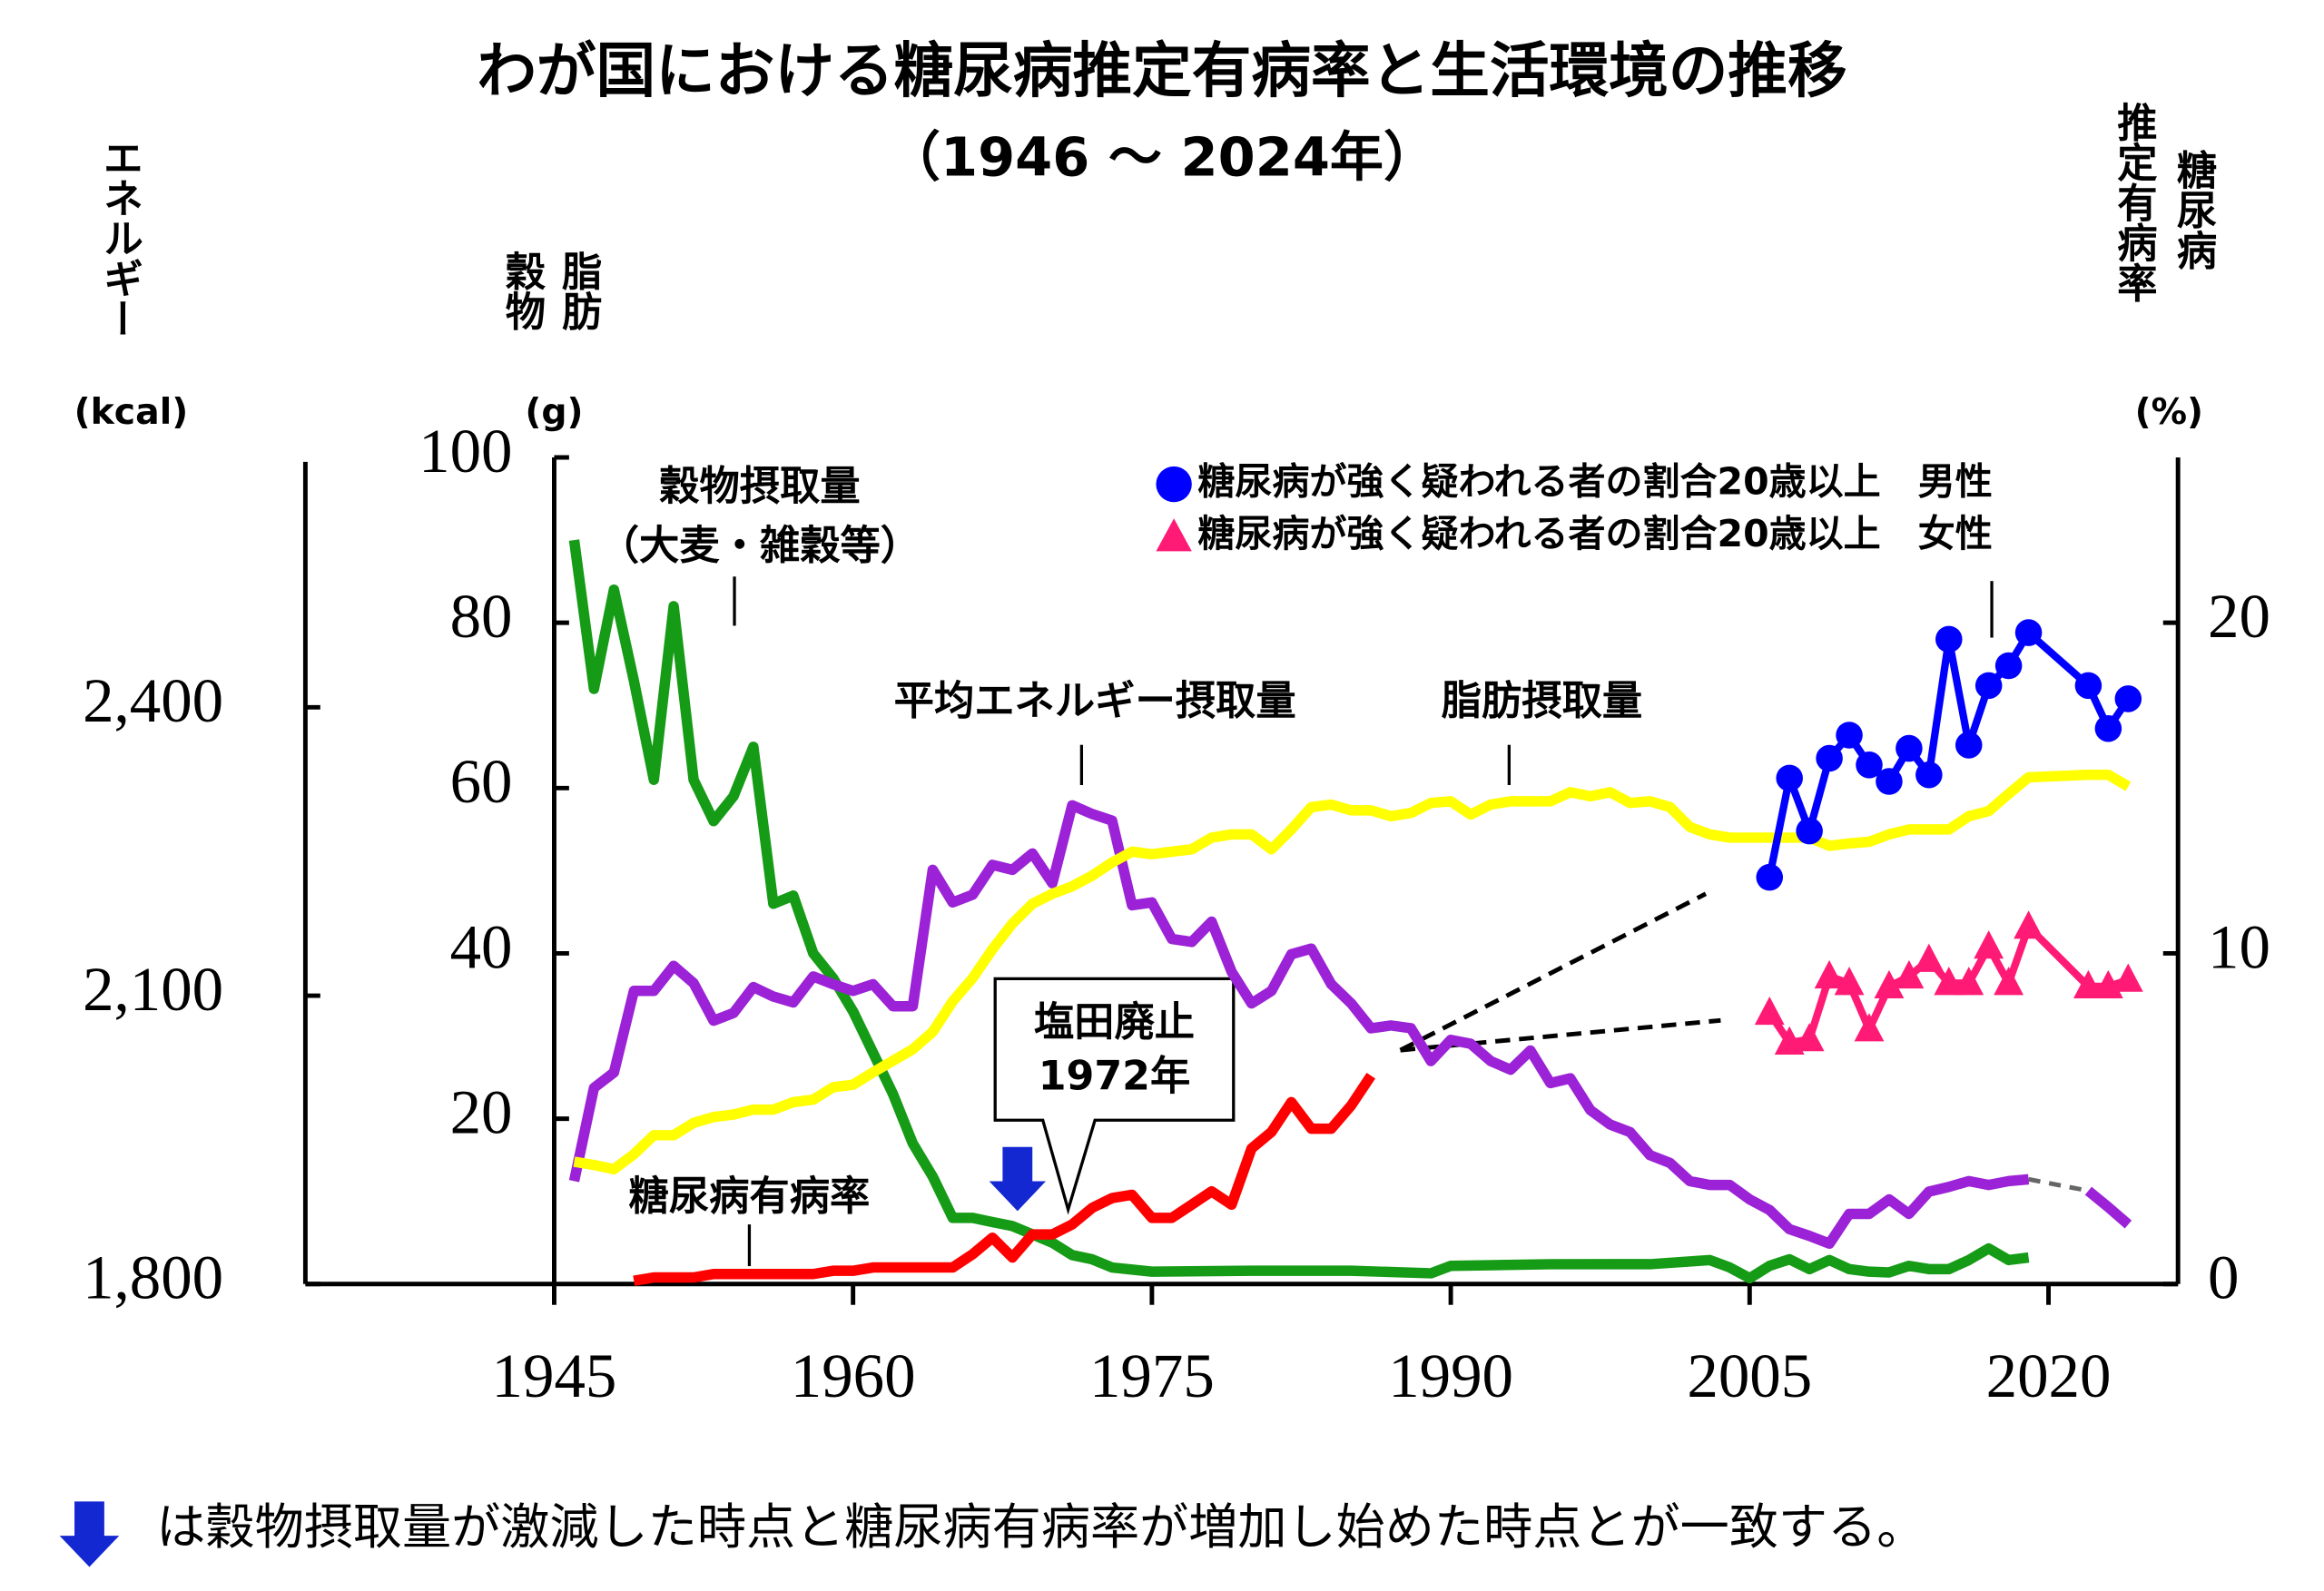  What do you see at coordinates (554, 1376) in the screenshot?
I see `x-tick-label: 1945` at bounding box center [554, 1376].